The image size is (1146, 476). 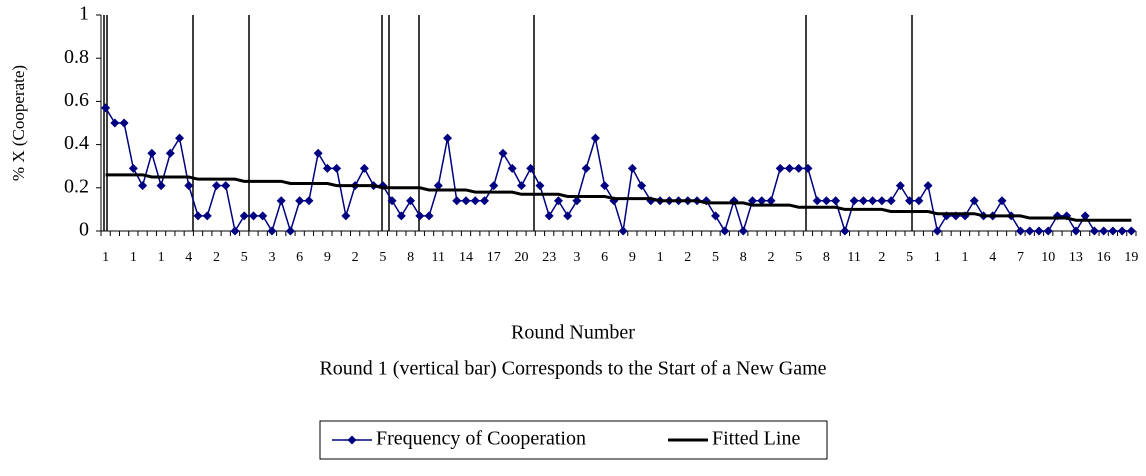 I want to click on x-tick-label: 13, so click(x=1076, y=257).